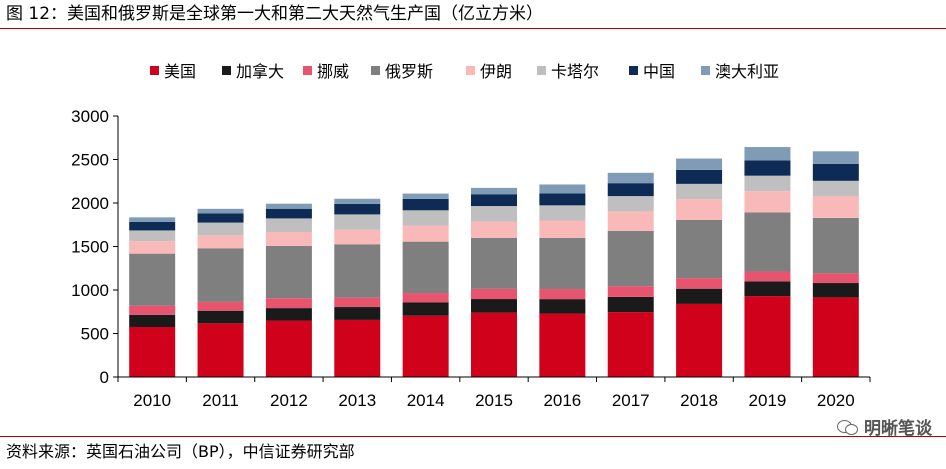 This screenshot has width=946, height=469. Describe the element at coordinates (260, 71) in the screenshot. I see `legend-label-2: 加拿大` at that location.